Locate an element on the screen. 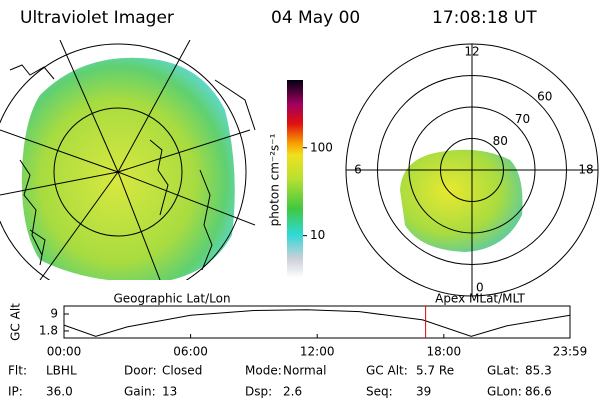 This screenshot has width=600, height=400. mlt-label: 0 is located at coordinates (480, 288).